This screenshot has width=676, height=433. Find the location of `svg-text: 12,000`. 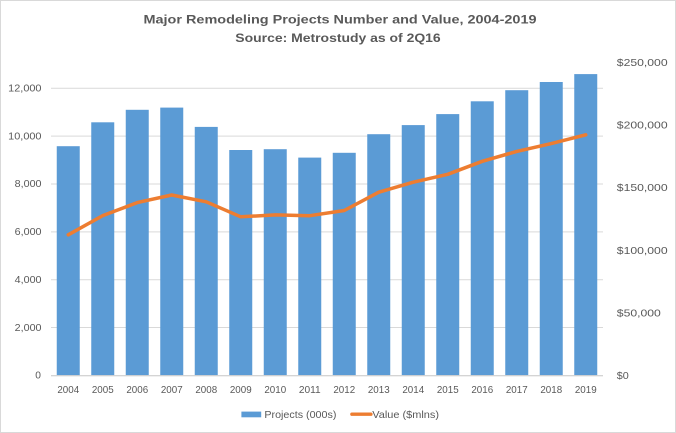

svg-text: 12,000 is located at coordinates (25, 89).